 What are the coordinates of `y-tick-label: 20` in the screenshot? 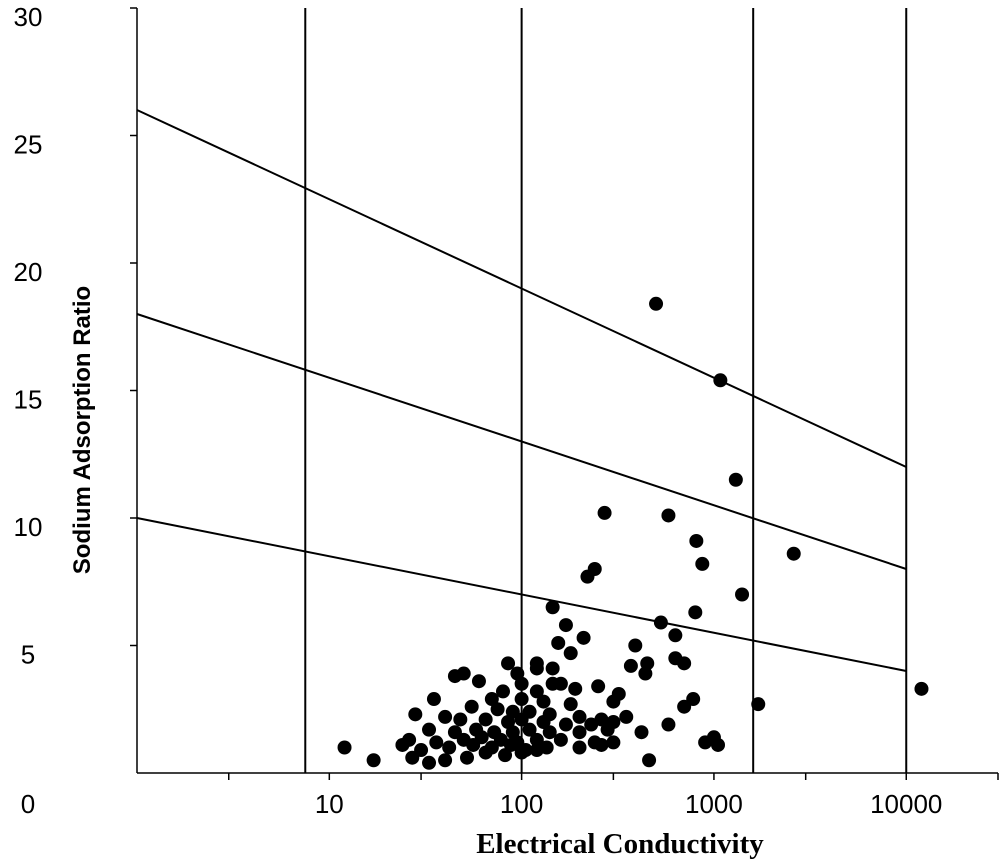 It's located at (28, 272).